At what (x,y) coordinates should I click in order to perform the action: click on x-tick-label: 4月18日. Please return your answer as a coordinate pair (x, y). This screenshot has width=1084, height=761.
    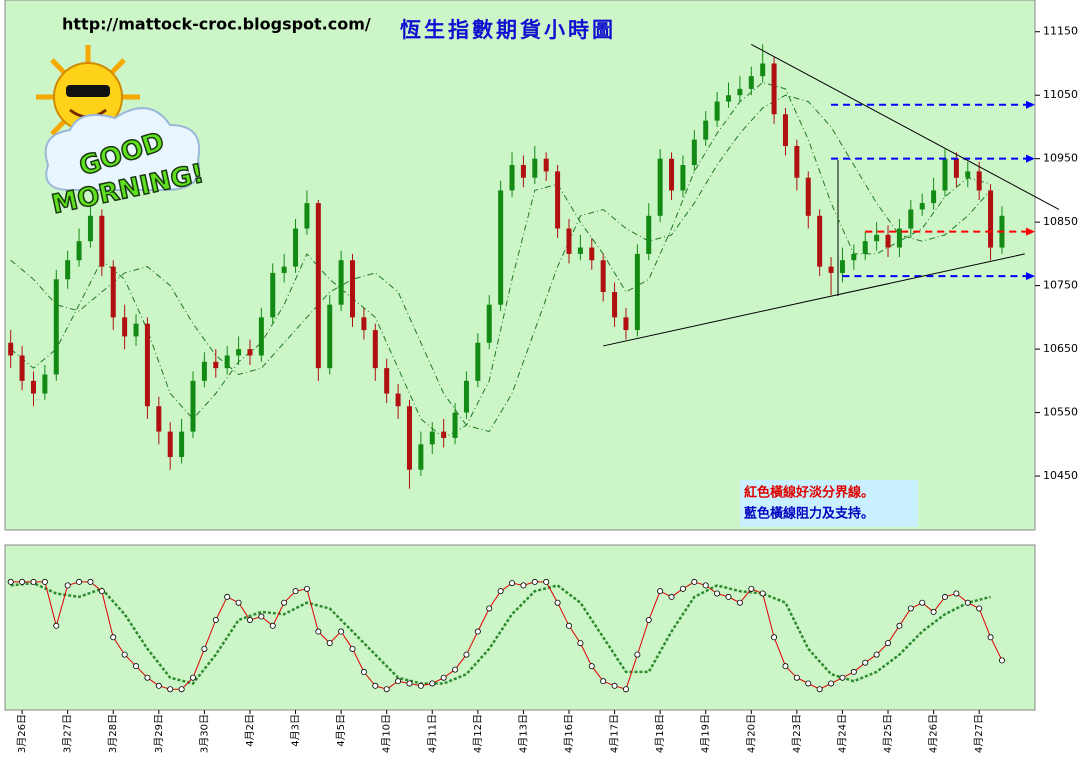
    Looking at the image, I should click on (660, 733).